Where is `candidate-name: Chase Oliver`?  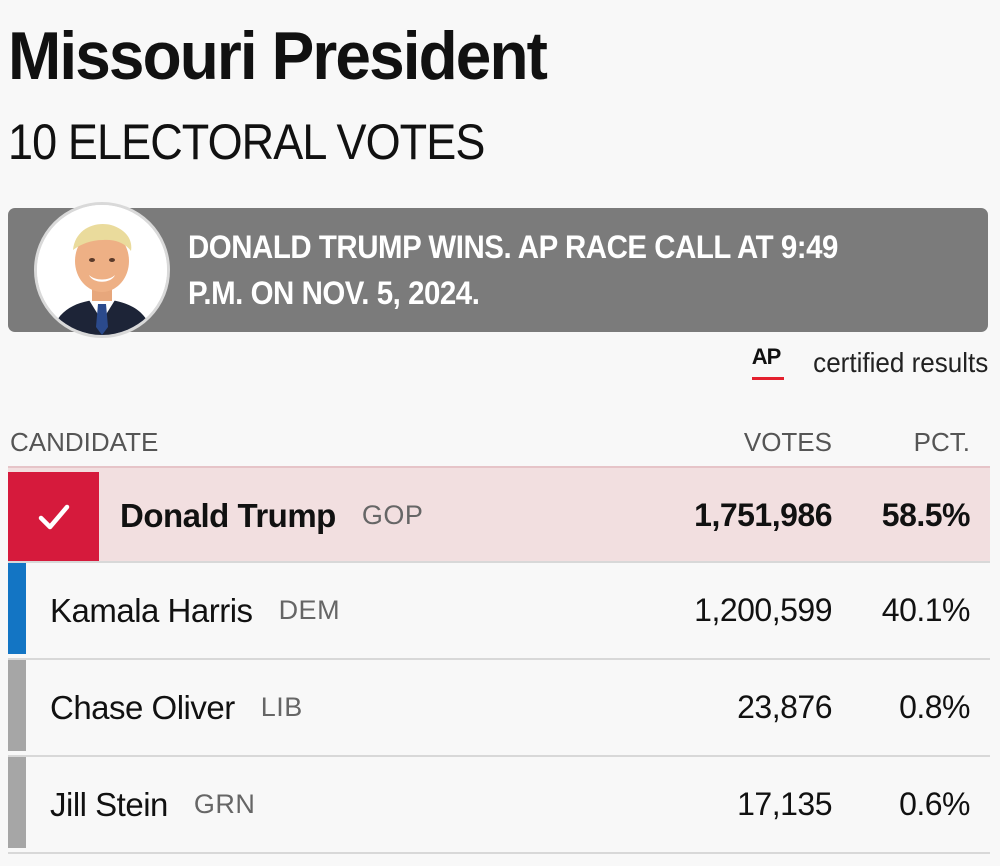 candidate-name: Chase Oliver is located at coordinates (142, 707).